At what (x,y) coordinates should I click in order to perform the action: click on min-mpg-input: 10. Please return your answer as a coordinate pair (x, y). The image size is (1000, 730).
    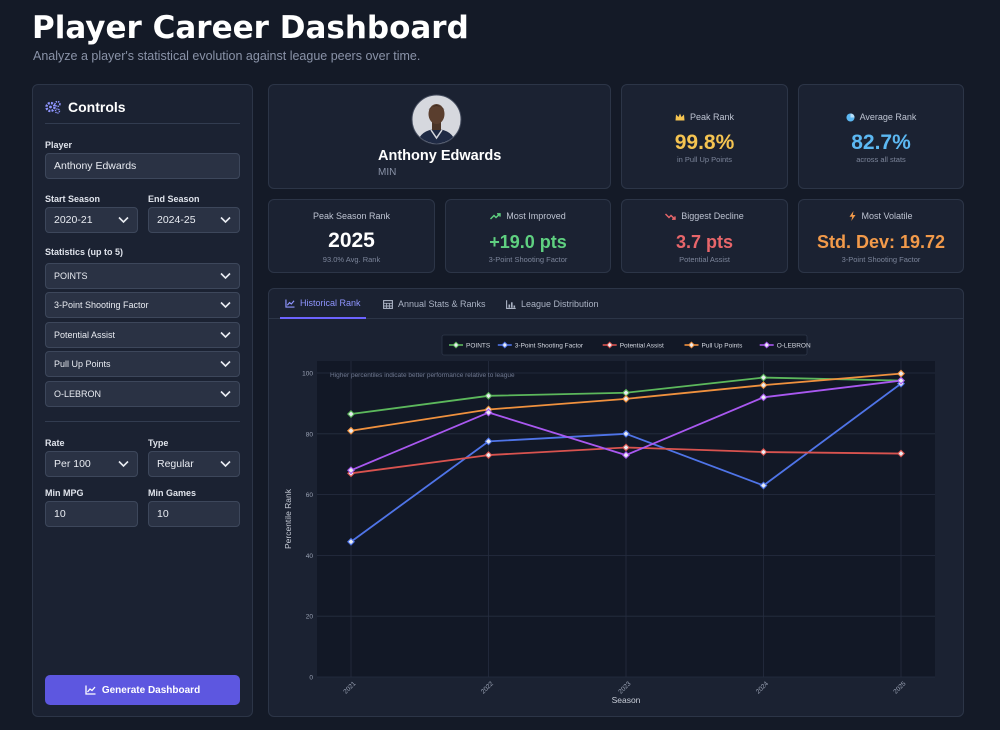
    Looking at the image, I should click on (91, 514).